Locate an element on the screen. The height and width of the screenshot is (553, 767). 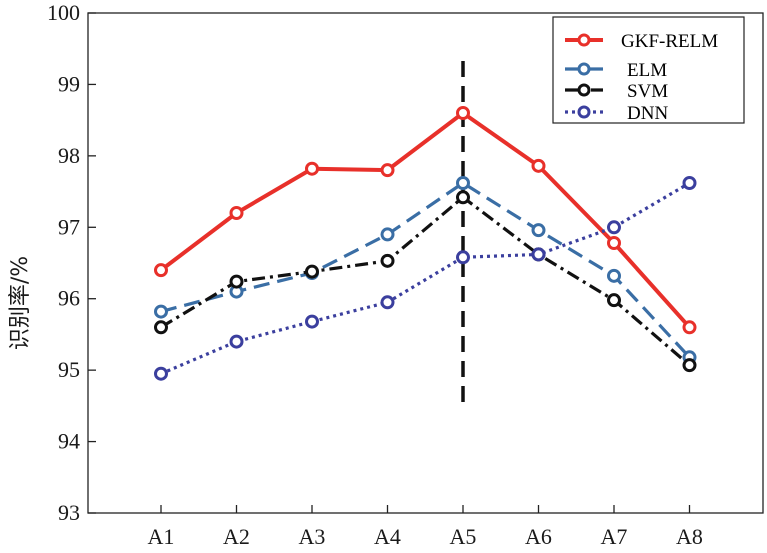
x-tick-label: A4 is located at coordinates (387, 536).